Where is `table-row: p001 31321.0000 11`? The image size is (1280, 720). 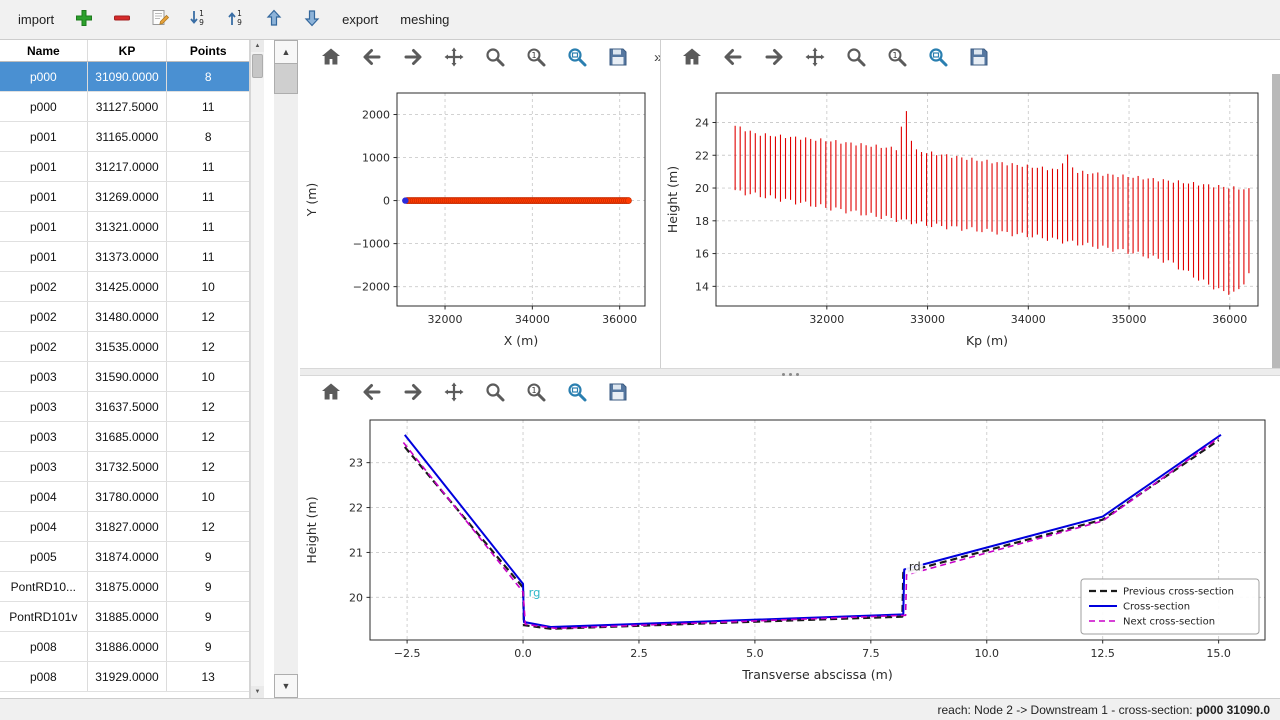
table-row: p001 31321.0000 11 is located at coordinates (124, 227).